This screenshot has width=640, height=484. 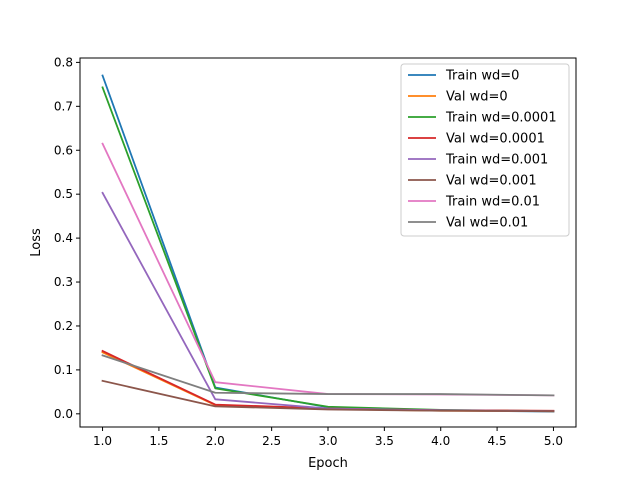 I want to click on y-axis: 0.0 0.1 0.2 0.3 0.4 0.5 0.6 0.7 0.8, so click(x=67, y=238).